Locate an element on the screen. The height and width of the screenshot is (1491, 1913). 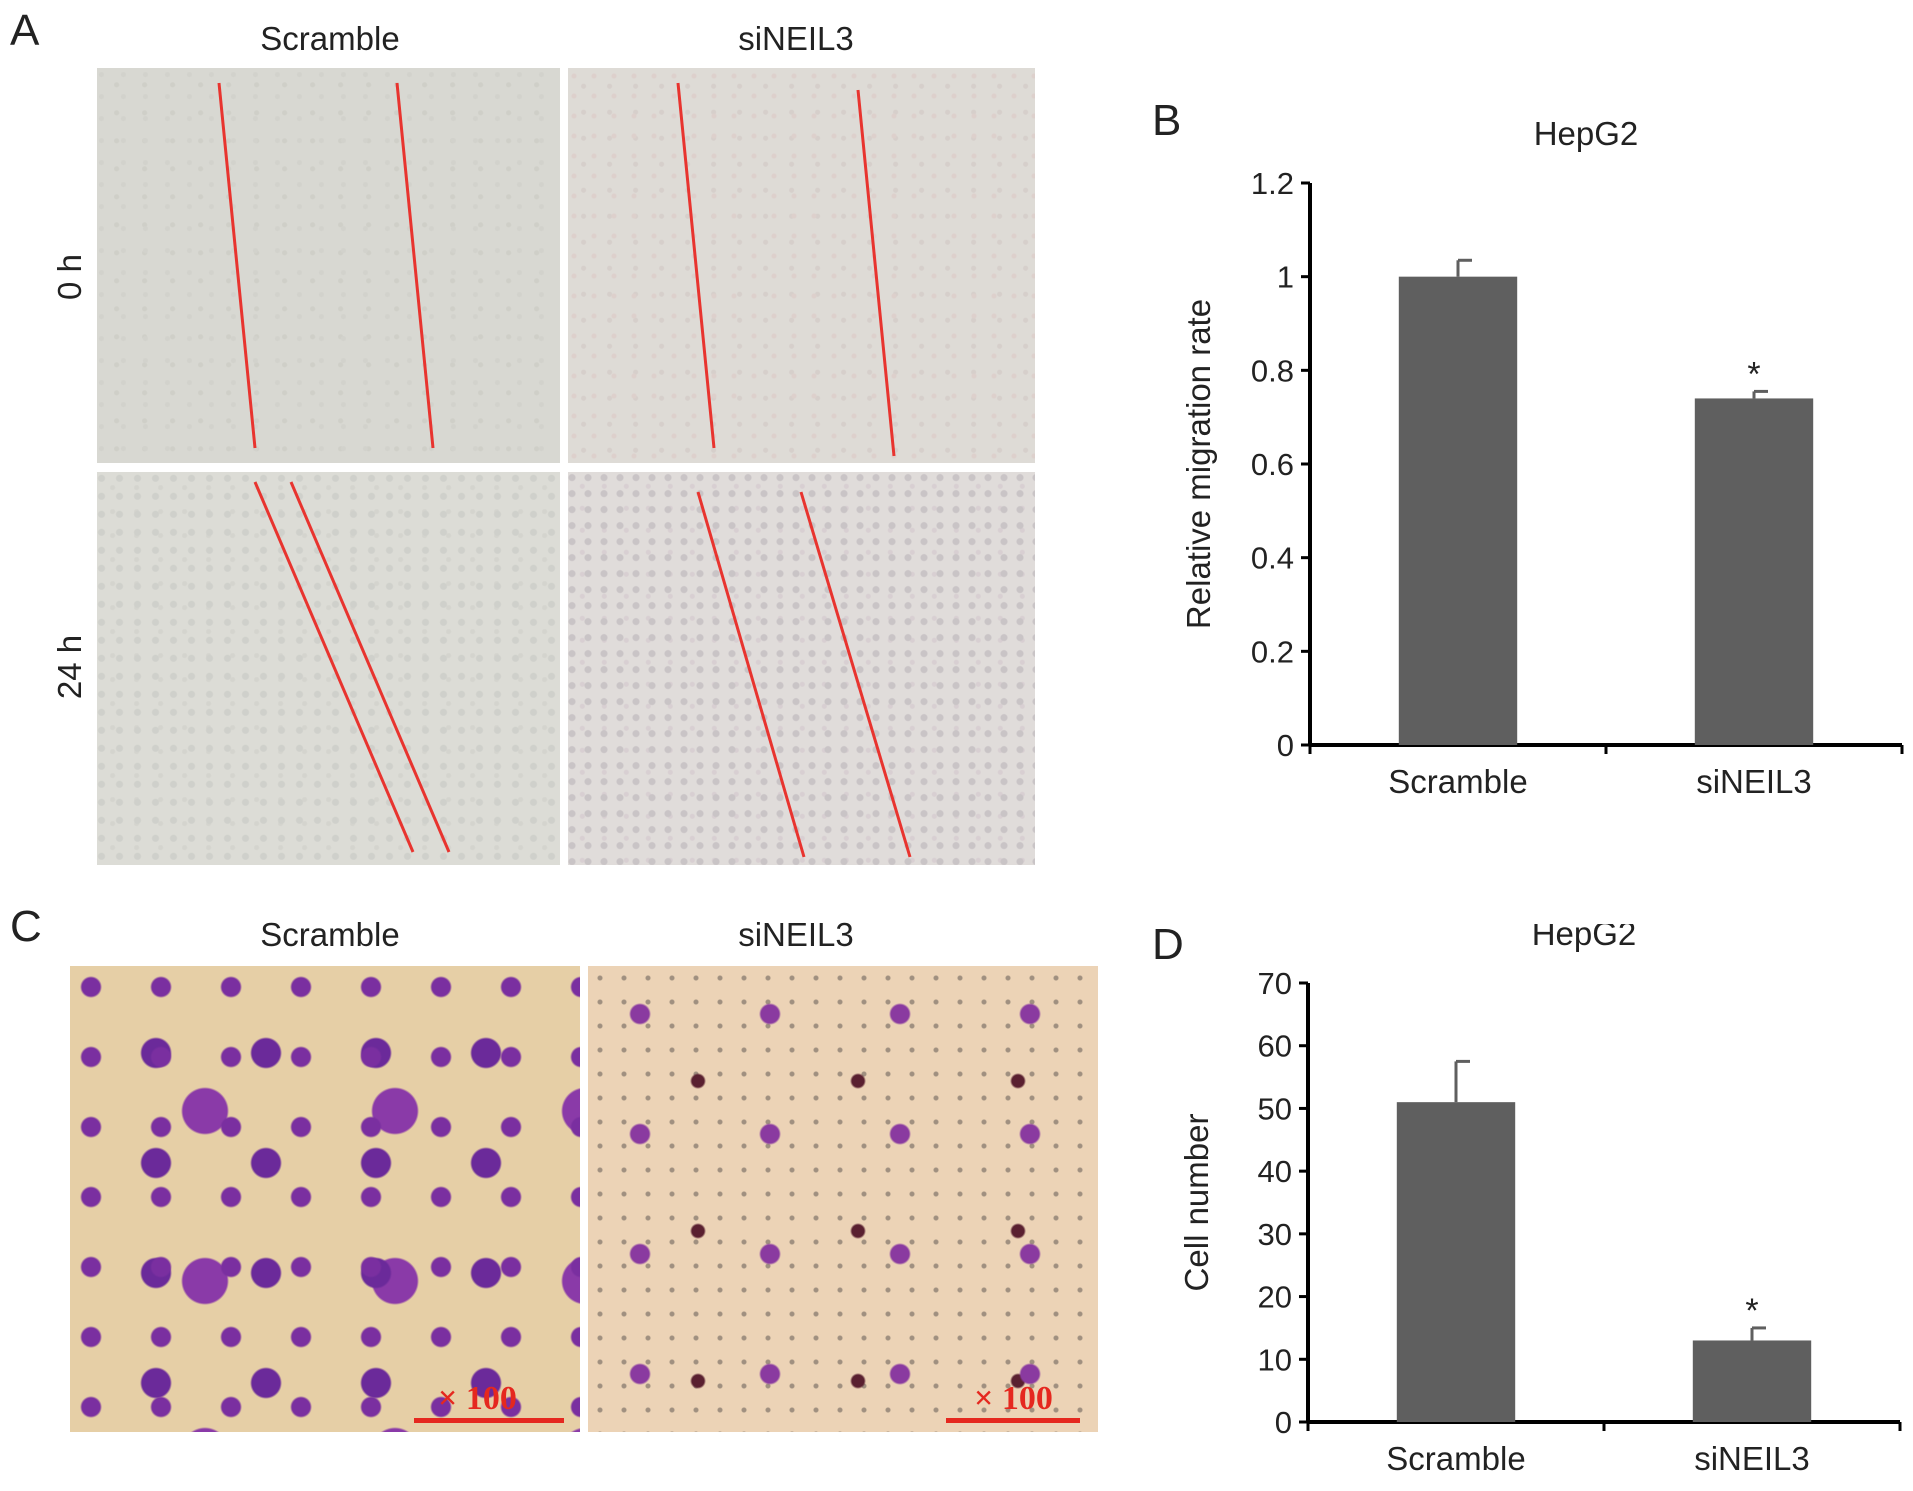
panel-a-row-label-24h: 24 h is located at coordinates (69, 667).